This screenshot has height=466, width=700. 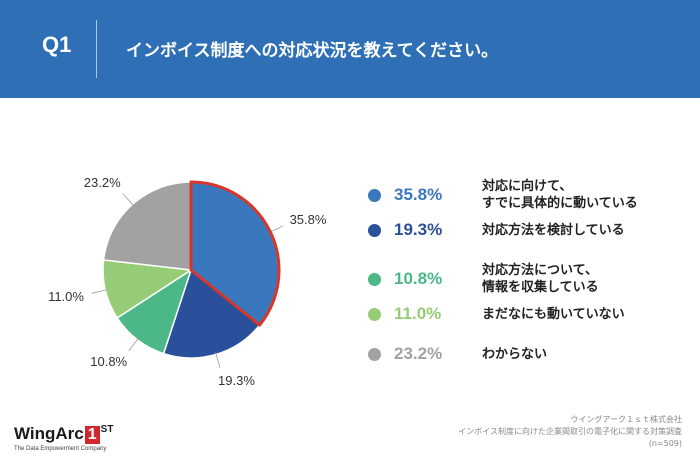 I want to click on leader-line-not-started, so click(x=99, y=291).